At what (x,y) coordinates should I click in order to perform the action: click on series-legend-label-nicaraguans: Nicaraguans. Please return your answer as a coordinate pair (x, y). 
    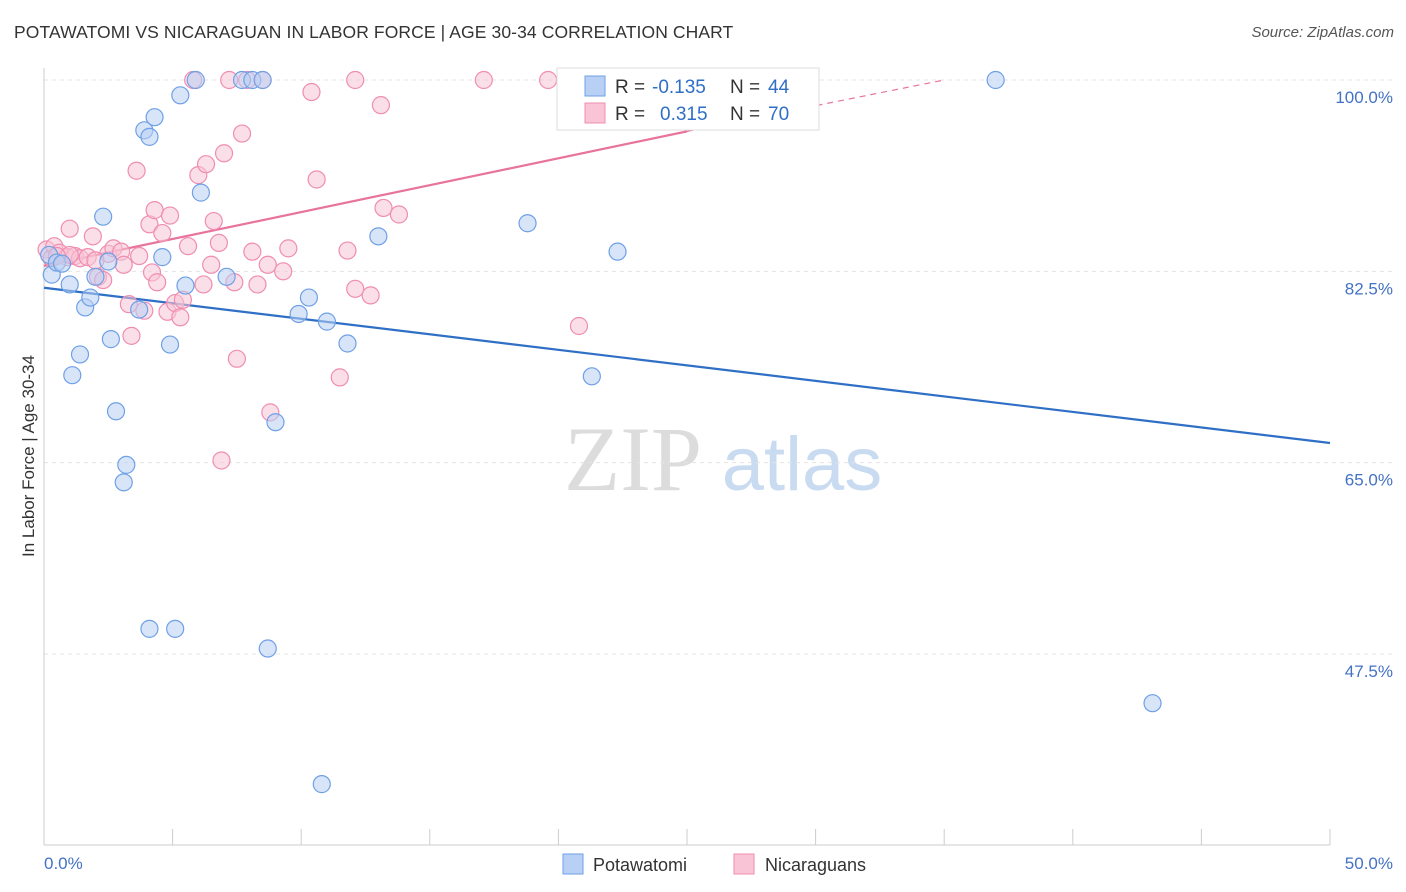
    Looking at the image, I should click on (815, 865).